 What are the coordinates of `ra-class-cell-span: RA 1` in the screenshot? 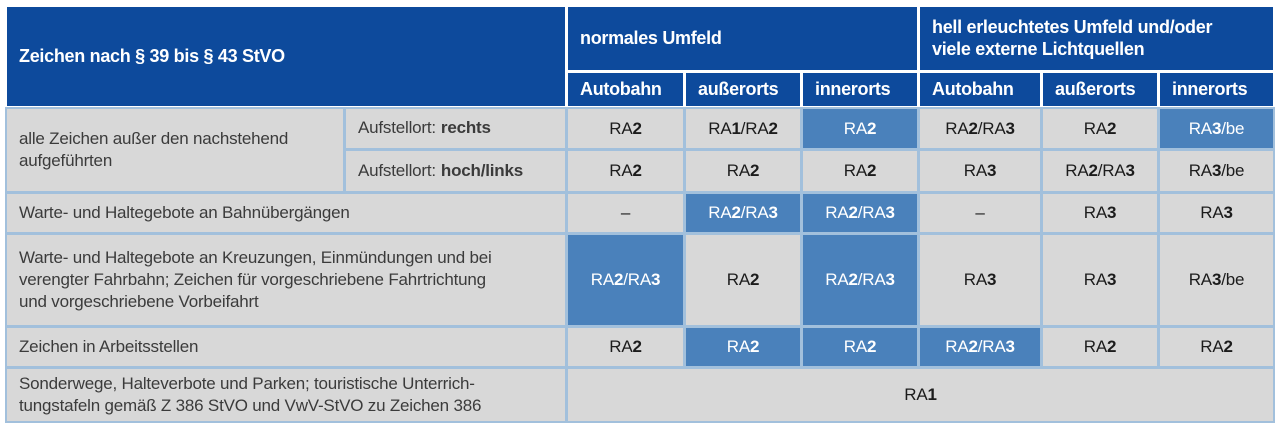 It's located at (920, 395).